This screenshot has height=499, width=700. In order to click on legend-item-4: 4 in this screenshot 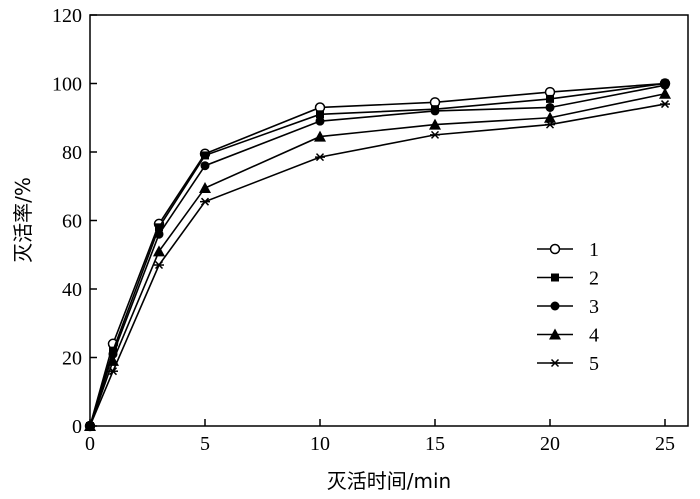, I will do `click(568, 336)`.